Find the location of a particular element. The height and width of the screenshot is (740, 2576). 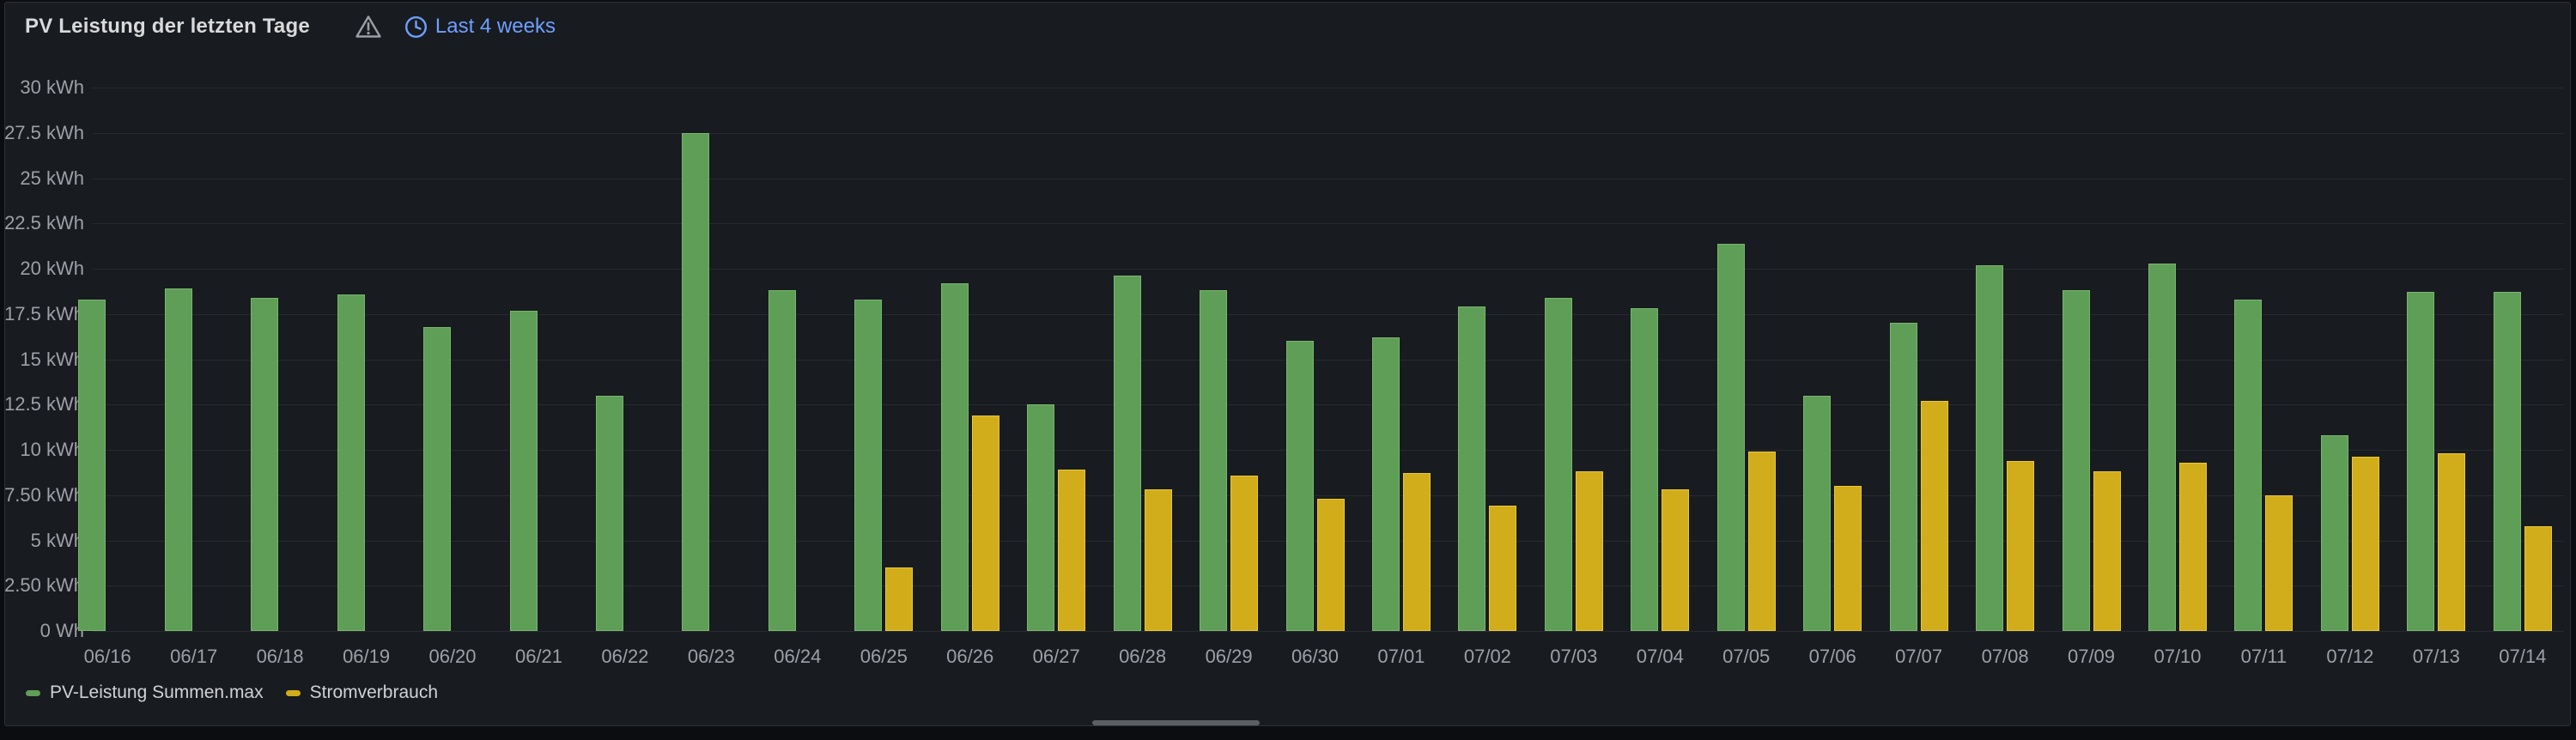

bar-verbrauch-06/28 is located at coordinates (1158, 560).